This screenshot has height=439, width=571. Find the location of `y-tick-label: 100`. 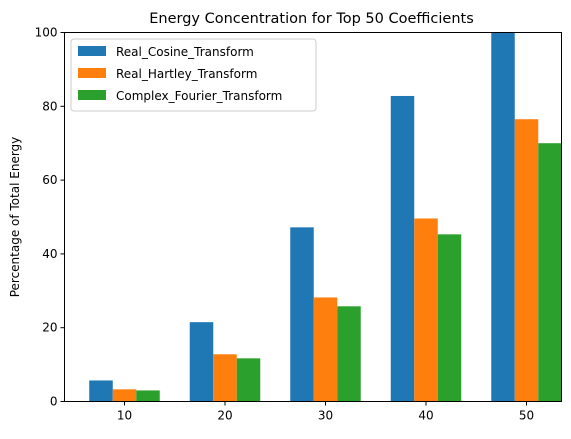

y-tick-label: 100 is located at coordinates (46, 33).